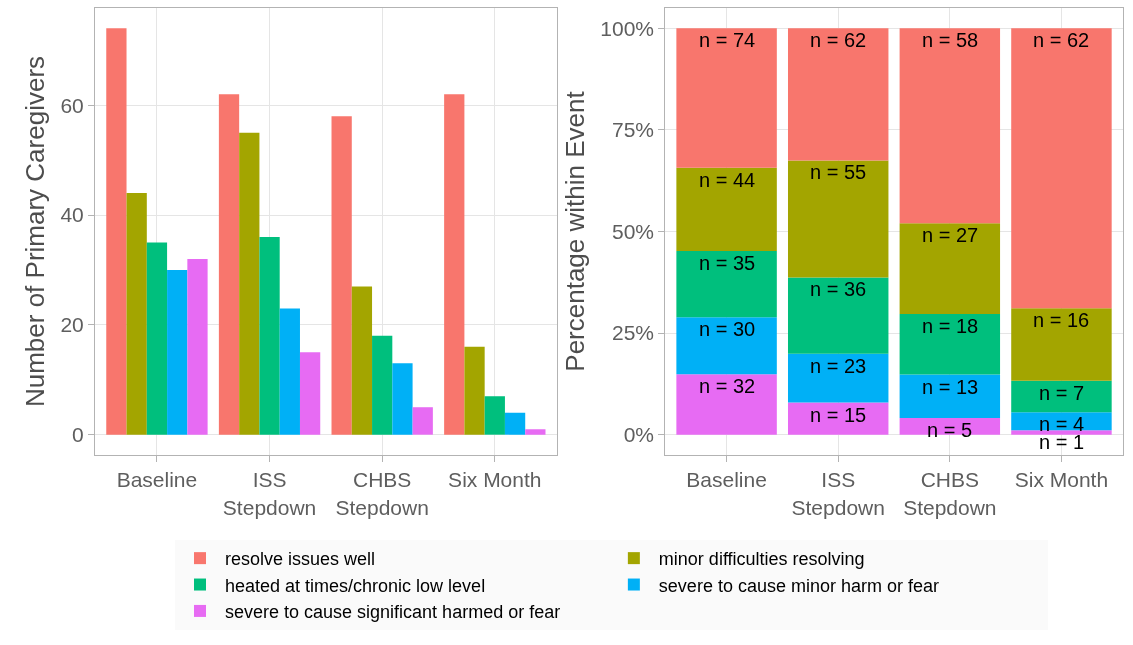 Image resolution: width=1133 pixels, height=645 pixels. I want to click on annotation: n = 13, so click(950, 387).